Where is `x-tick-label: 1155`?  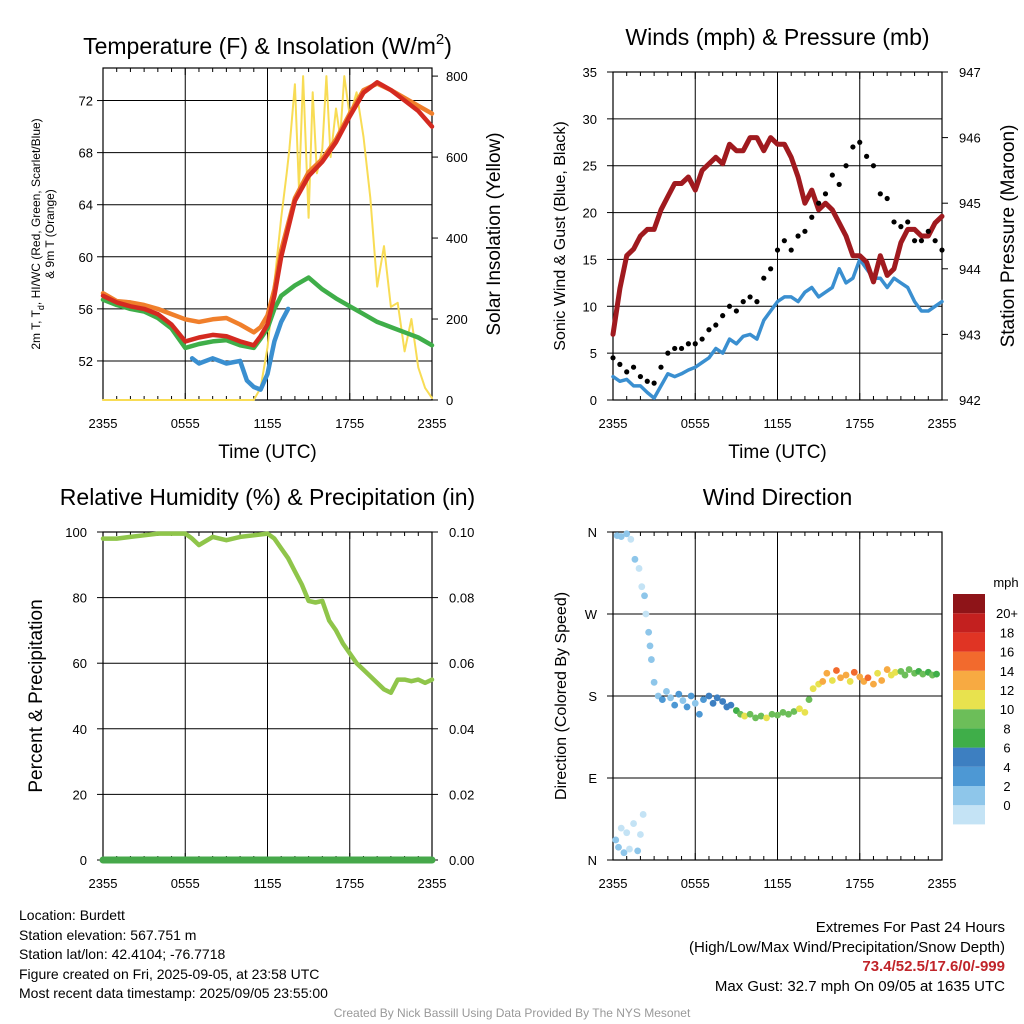 x-tick-label: 1155 is located at coordinates (268, 883).